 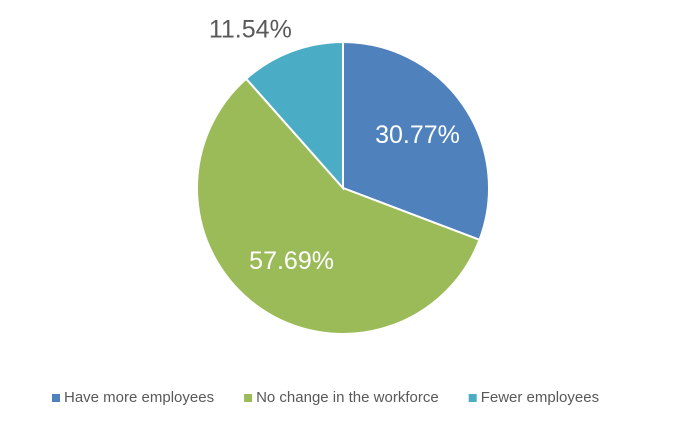 I want to click on data-label: 11.54%, so click(x=250, y=29).